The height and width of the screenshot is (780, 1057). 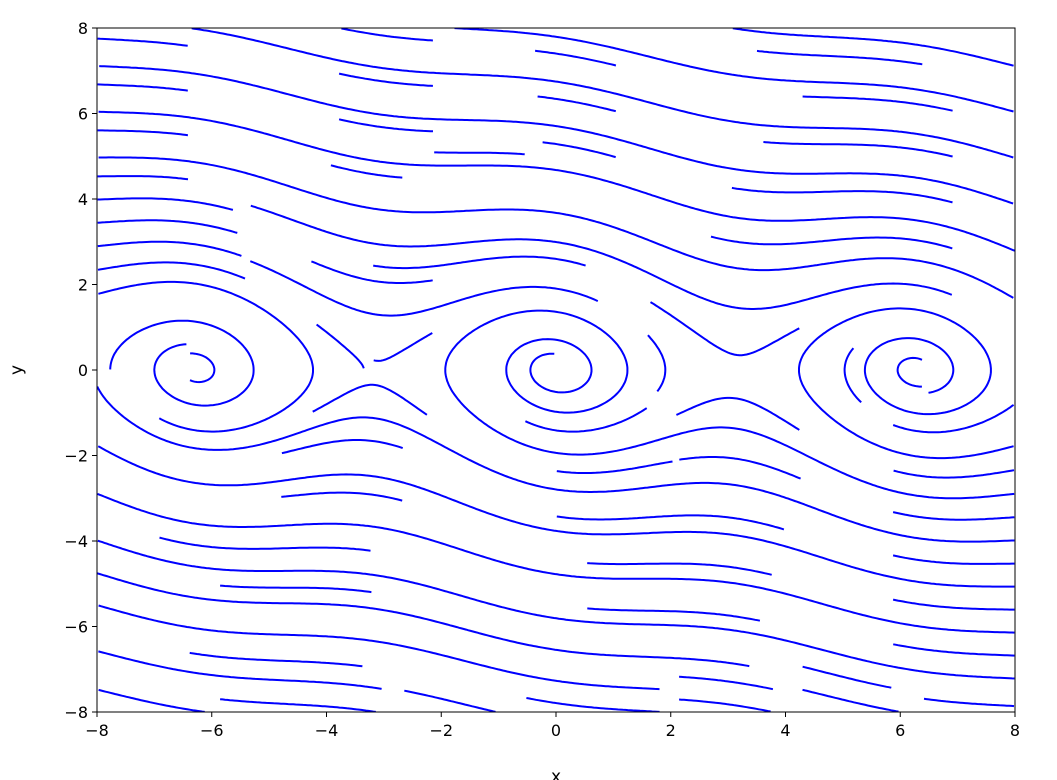 I want to click on x-axis-label: x, so click(x=556, y=773).